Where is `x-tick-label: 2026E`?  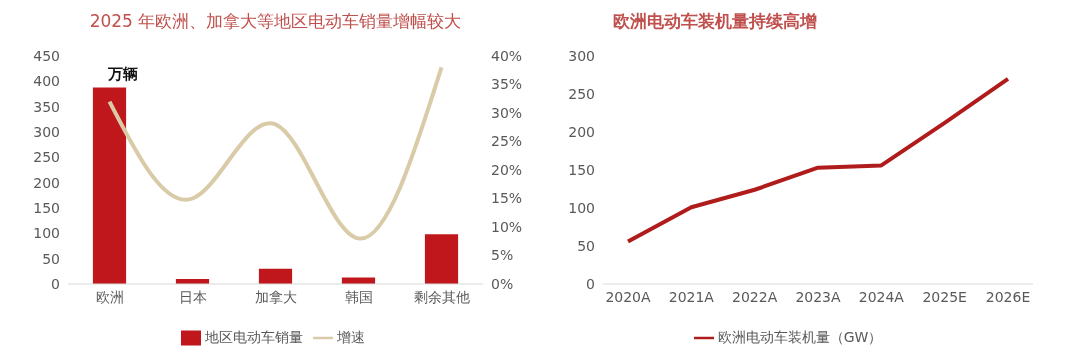
x-tick-label: 2026E is located at coordinates (1008, 296).